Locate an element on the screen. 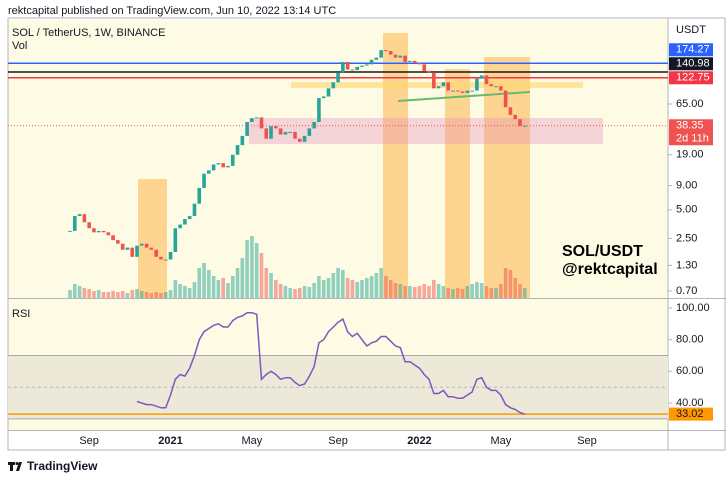 The width and height of the screenshot is (726, 478). tradingview-logo is located at coordinates (15, 466).